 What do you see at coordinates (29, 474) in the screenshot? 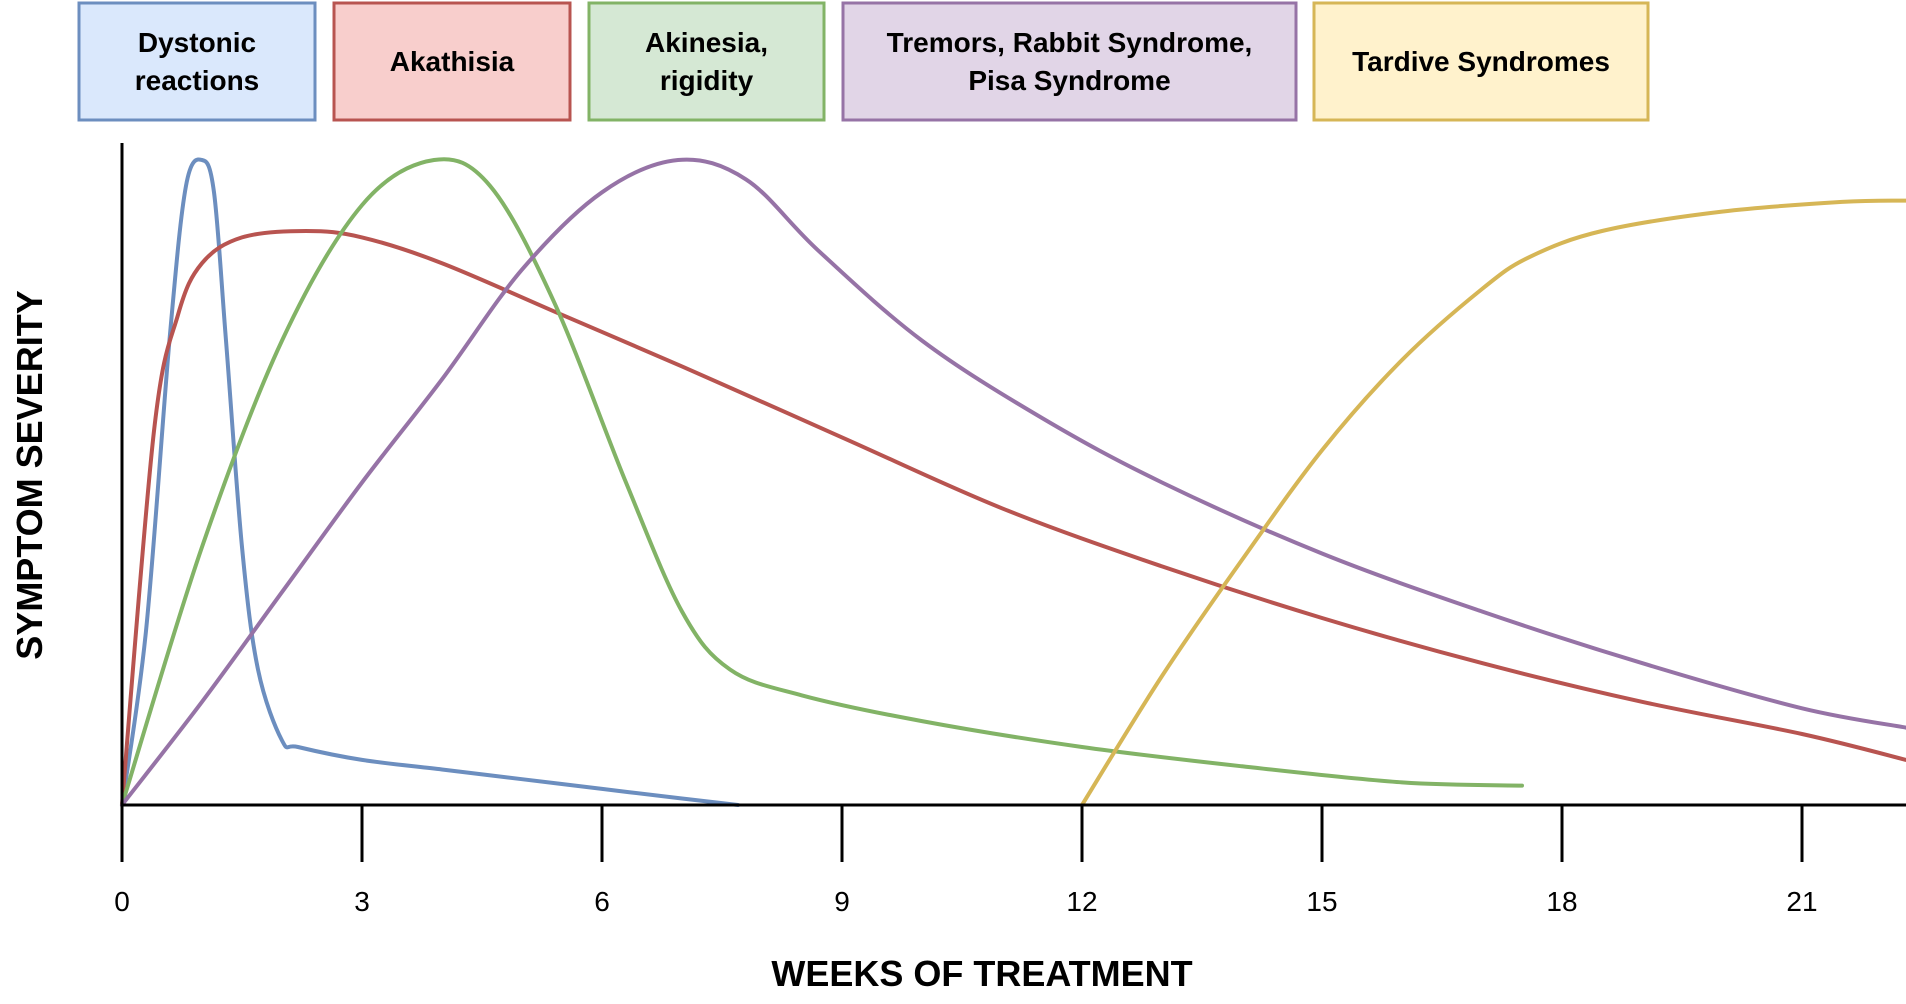
I see `y-axis-title: SYMPTOM SEVERITY` at bounding box center [29, 474].